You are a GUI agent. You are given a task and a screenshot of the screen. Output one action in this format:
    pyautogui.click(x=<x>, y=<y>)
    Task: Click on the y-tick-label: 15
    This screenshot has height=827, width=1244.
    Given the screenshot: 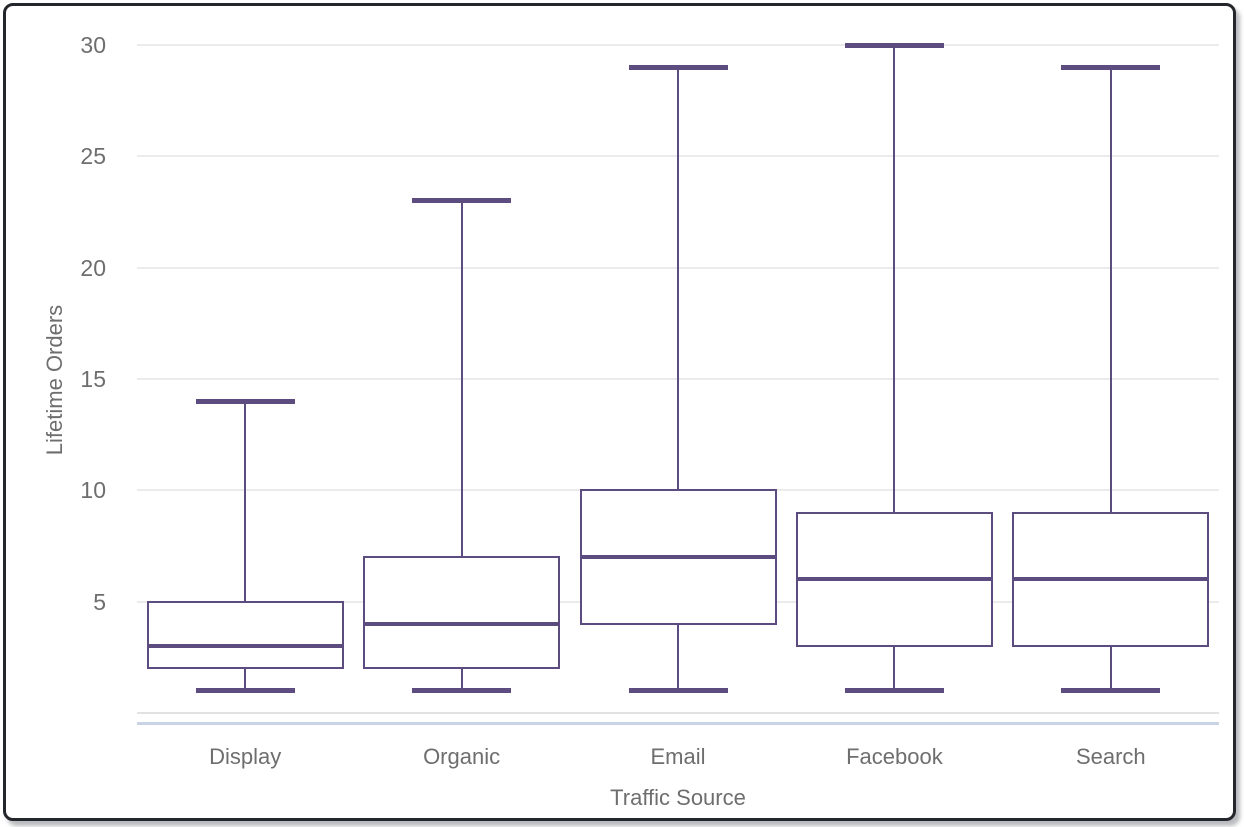 What is the action you would take?
    pyautogui.click(x=93, y=379)
    